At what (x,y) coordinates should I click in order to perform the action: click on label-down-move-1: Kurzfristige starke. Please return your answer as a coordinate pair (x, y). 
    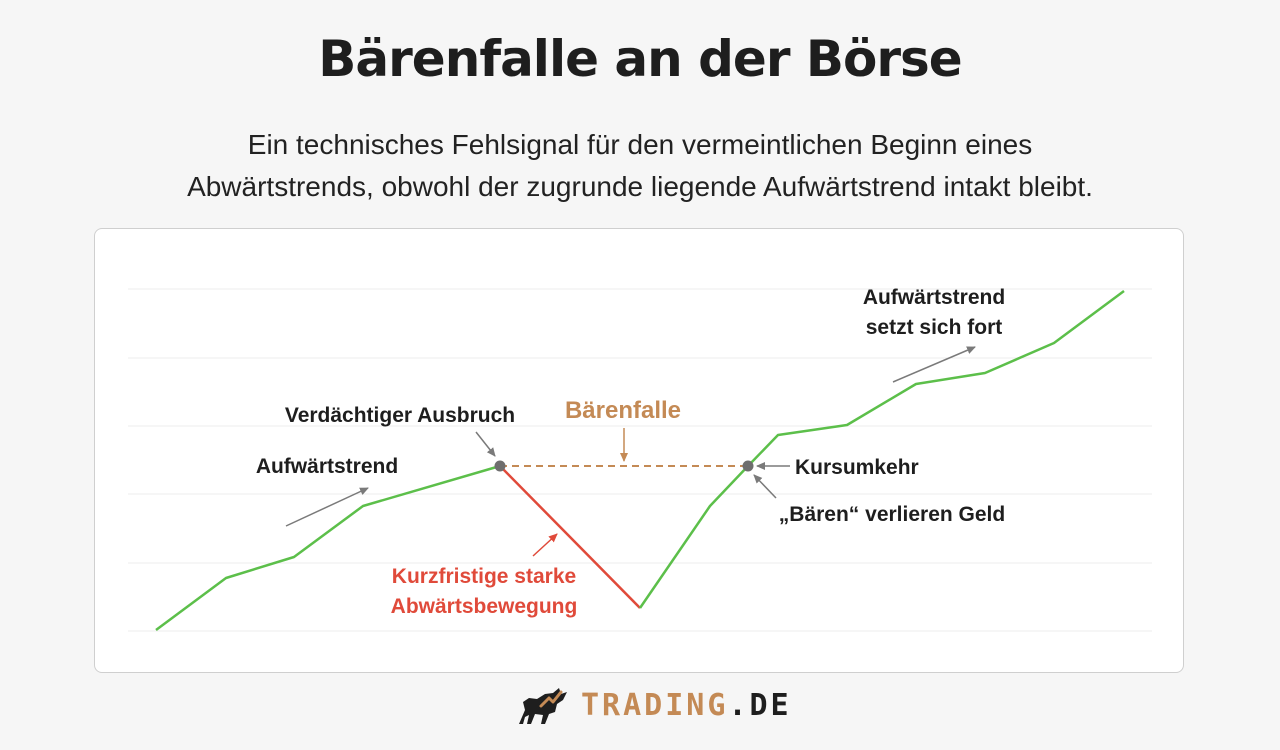
    Looking at the image, I should click on (484, 576).